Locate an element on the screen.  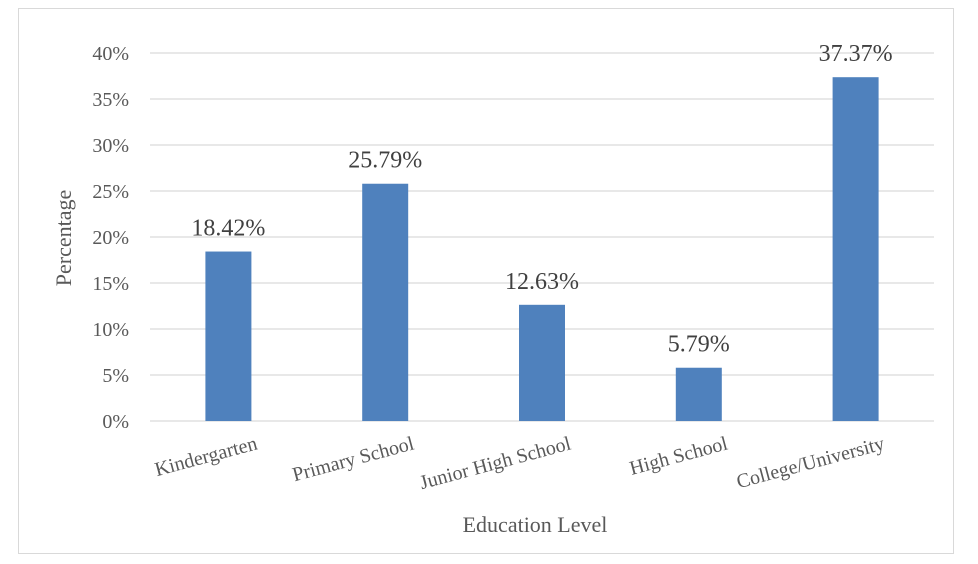
y-tick-label: 5% is located at coordinates (115, 376).